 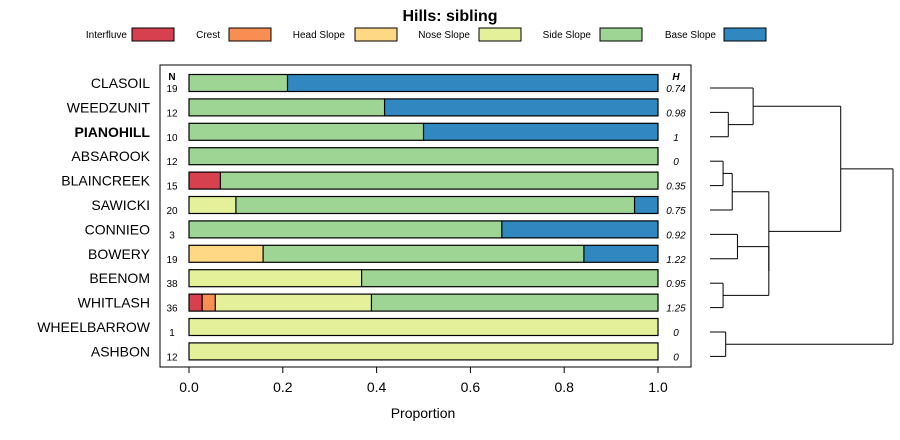 I want to click on row-h: 1, so click(x=676, y=138).